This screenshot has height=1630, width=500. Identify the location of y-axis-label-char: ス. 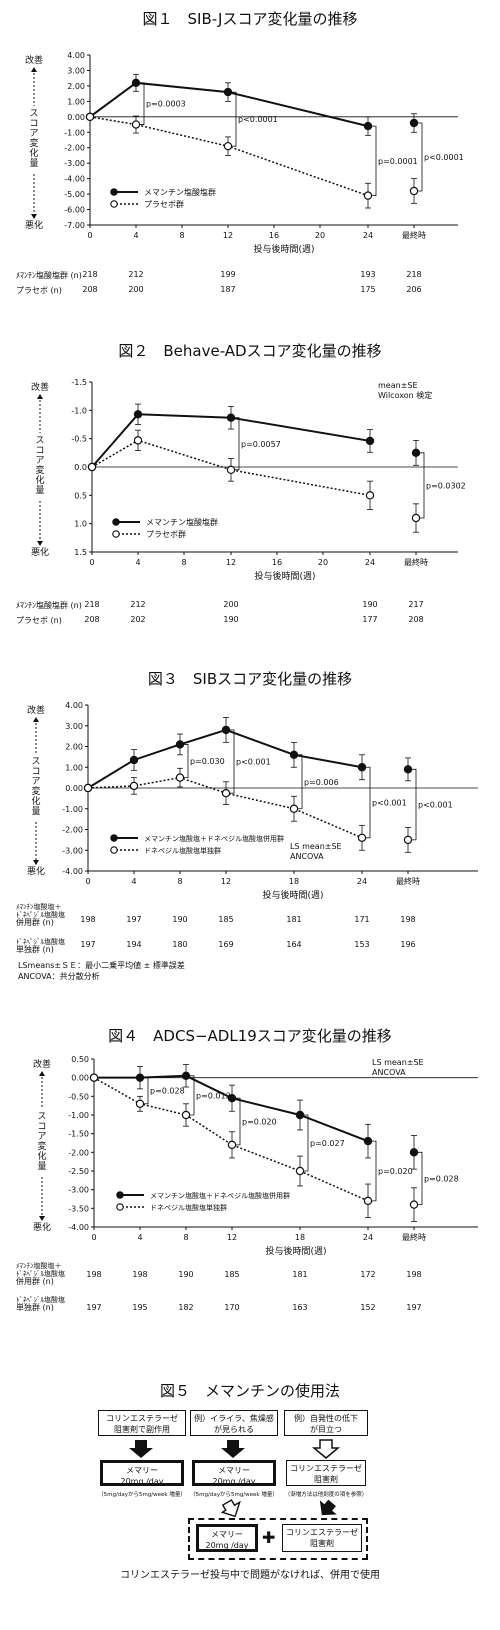
(39, 441).